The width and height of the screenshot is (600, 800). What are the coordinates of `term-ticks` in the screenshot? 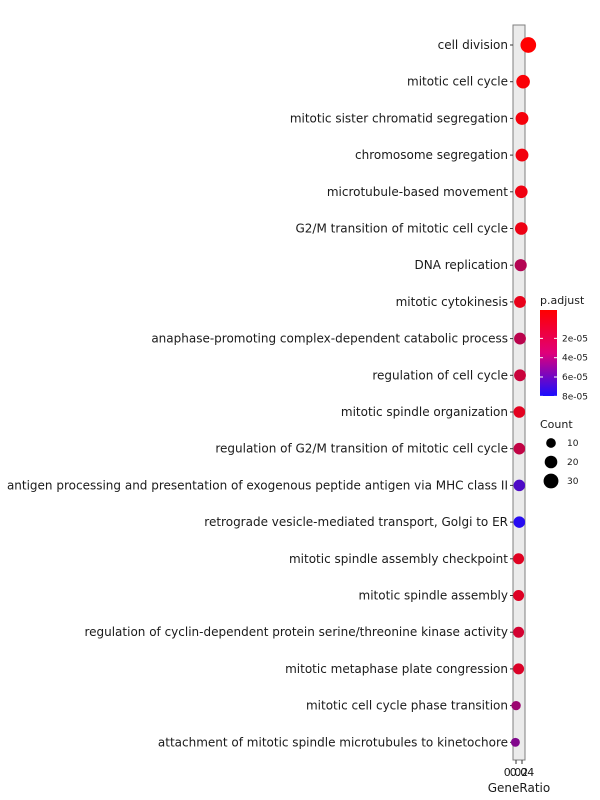 It's located at (511, 393).